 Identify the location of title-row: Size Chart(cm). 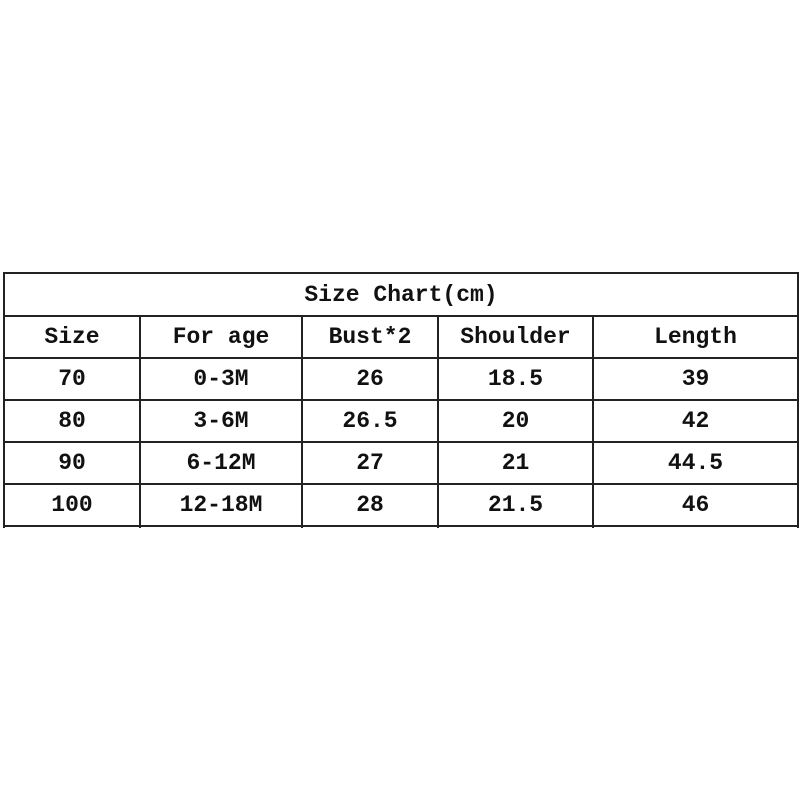
(401, 294).